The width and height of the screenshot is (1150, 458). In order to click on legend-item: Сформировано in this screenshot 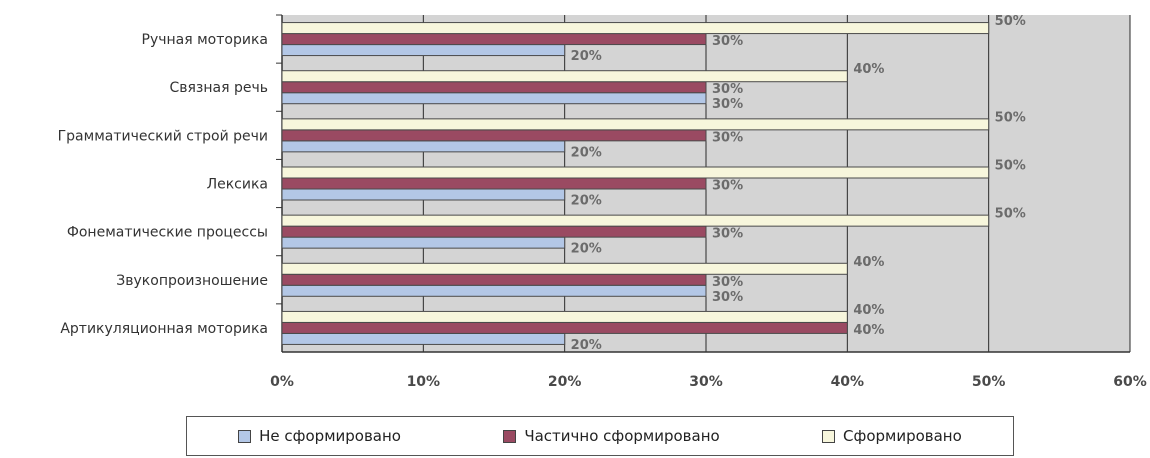, I will do `click(892, 436)`.